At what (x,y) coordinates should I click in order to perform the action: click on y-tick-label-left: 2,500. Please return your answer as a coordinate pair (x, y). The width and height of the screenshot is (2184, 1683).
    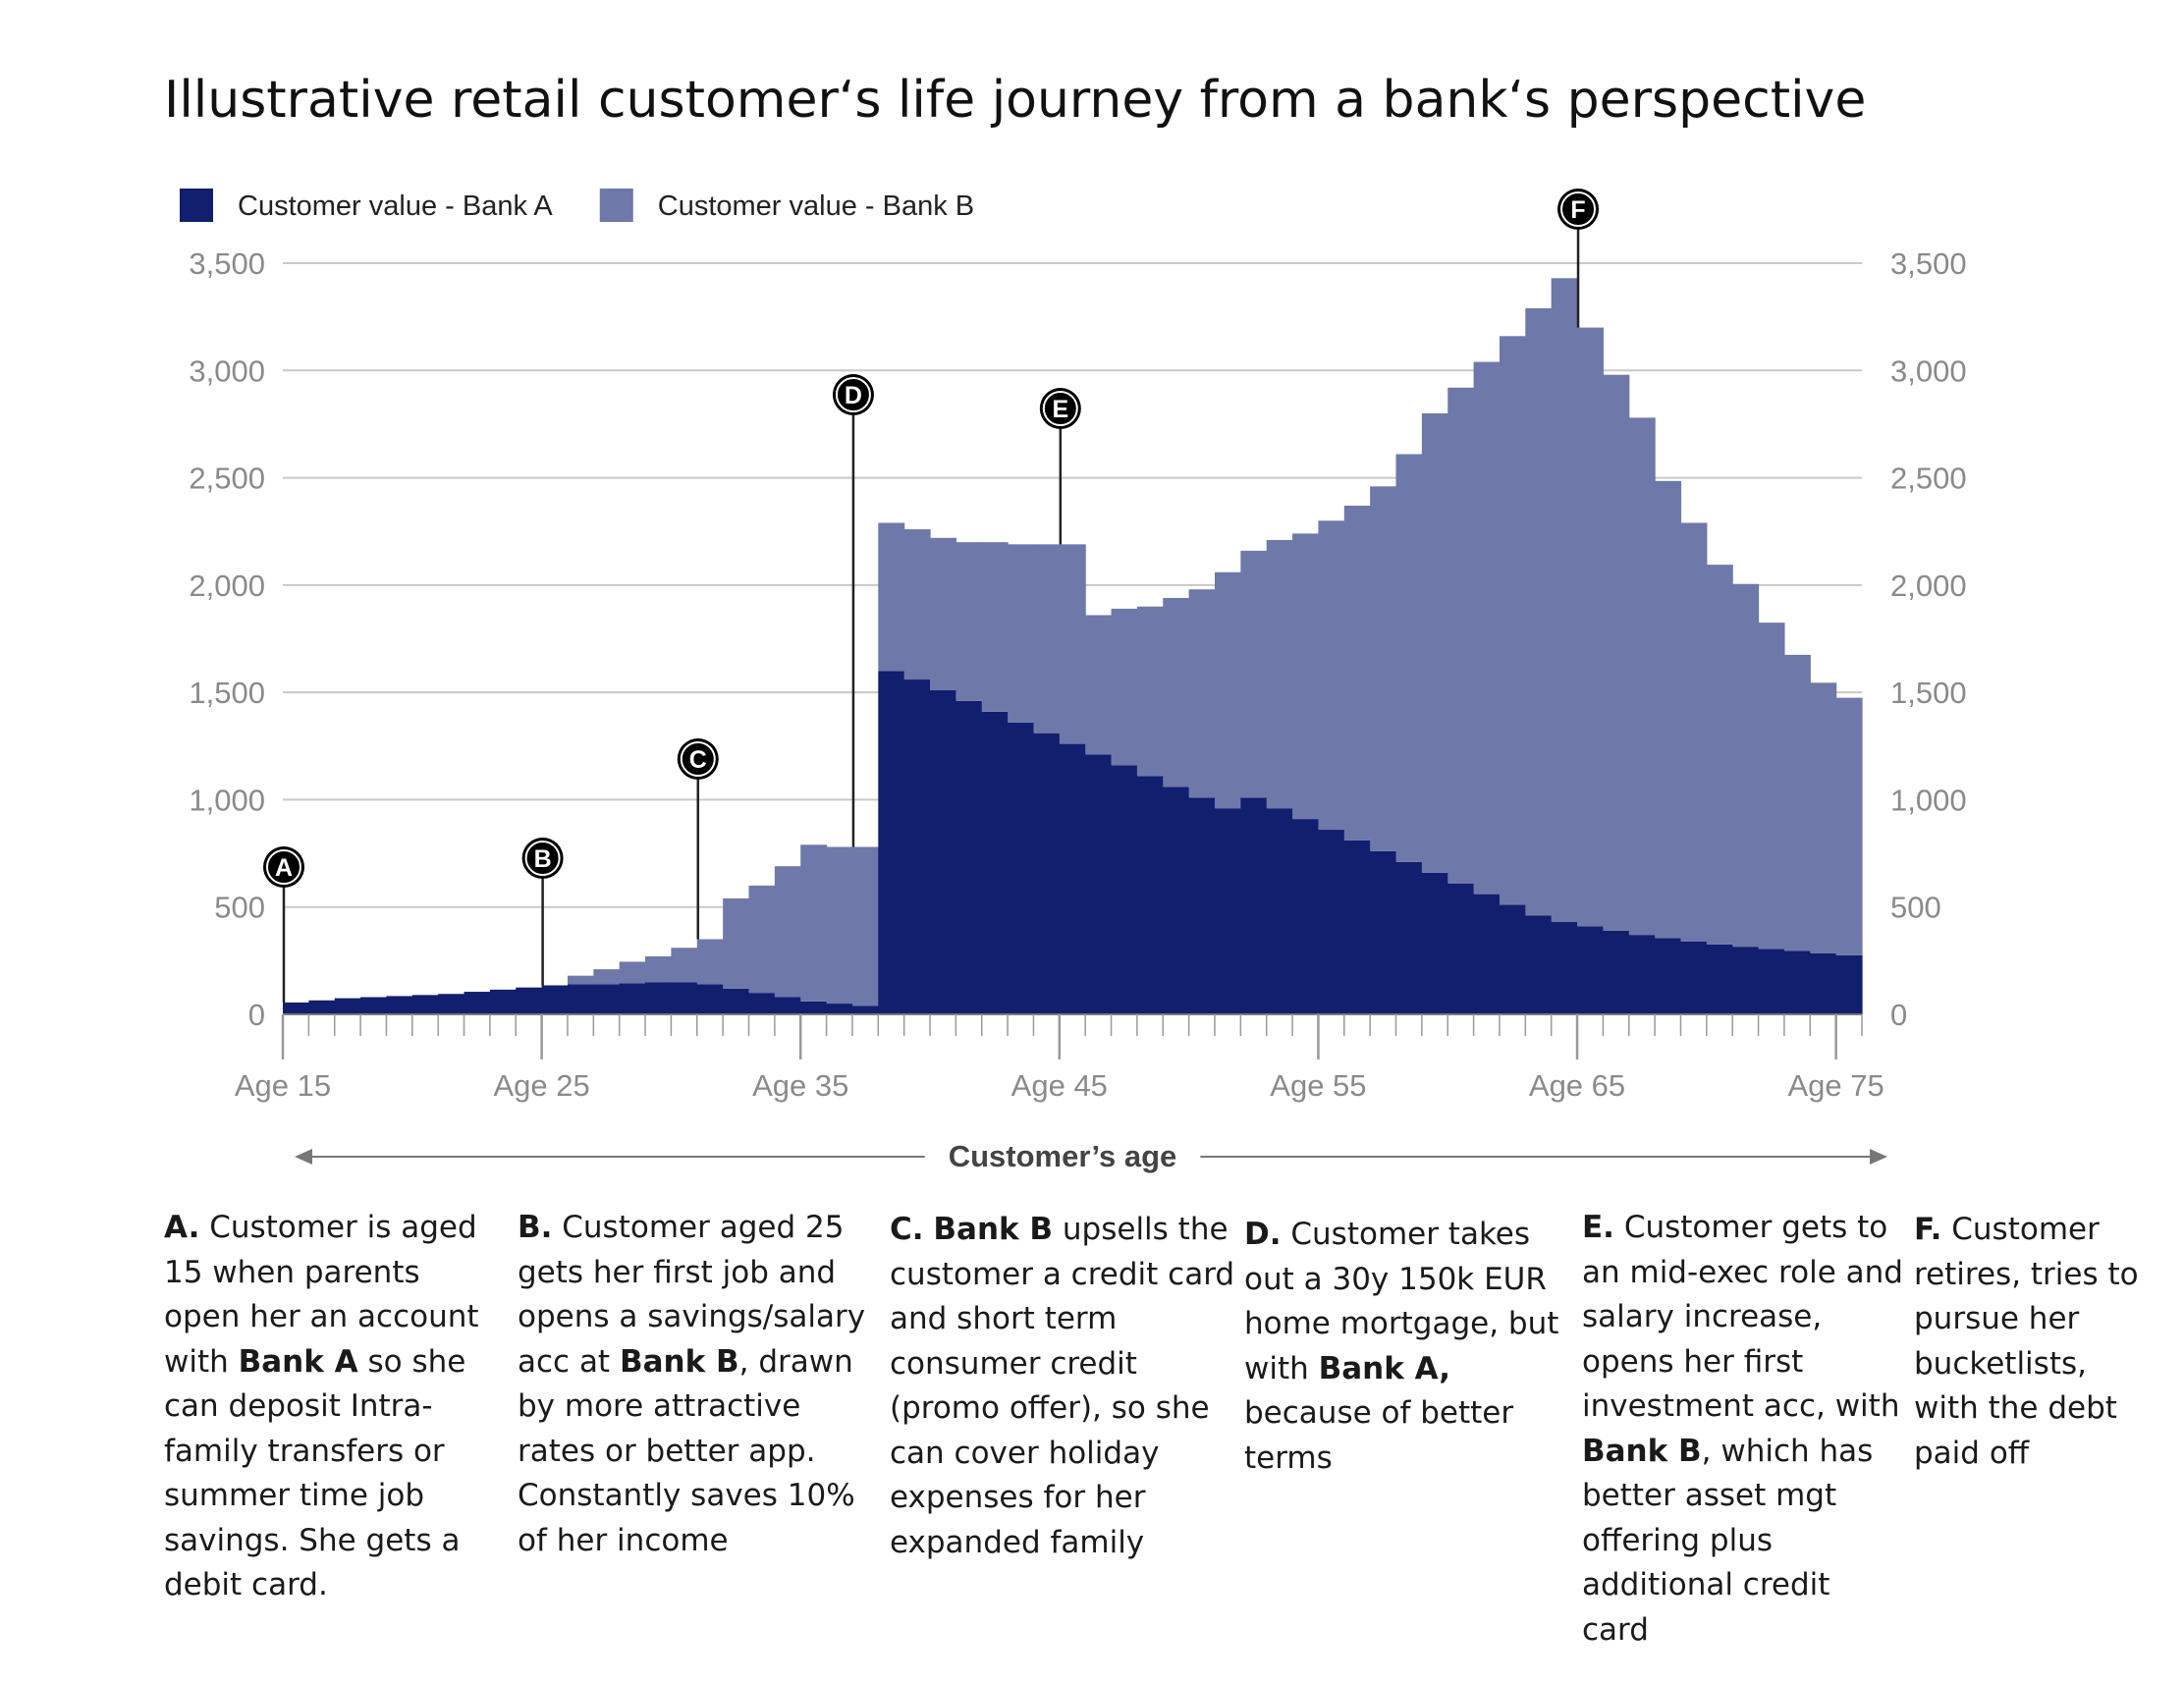
    Looking at the image, I should click on (227, 478).